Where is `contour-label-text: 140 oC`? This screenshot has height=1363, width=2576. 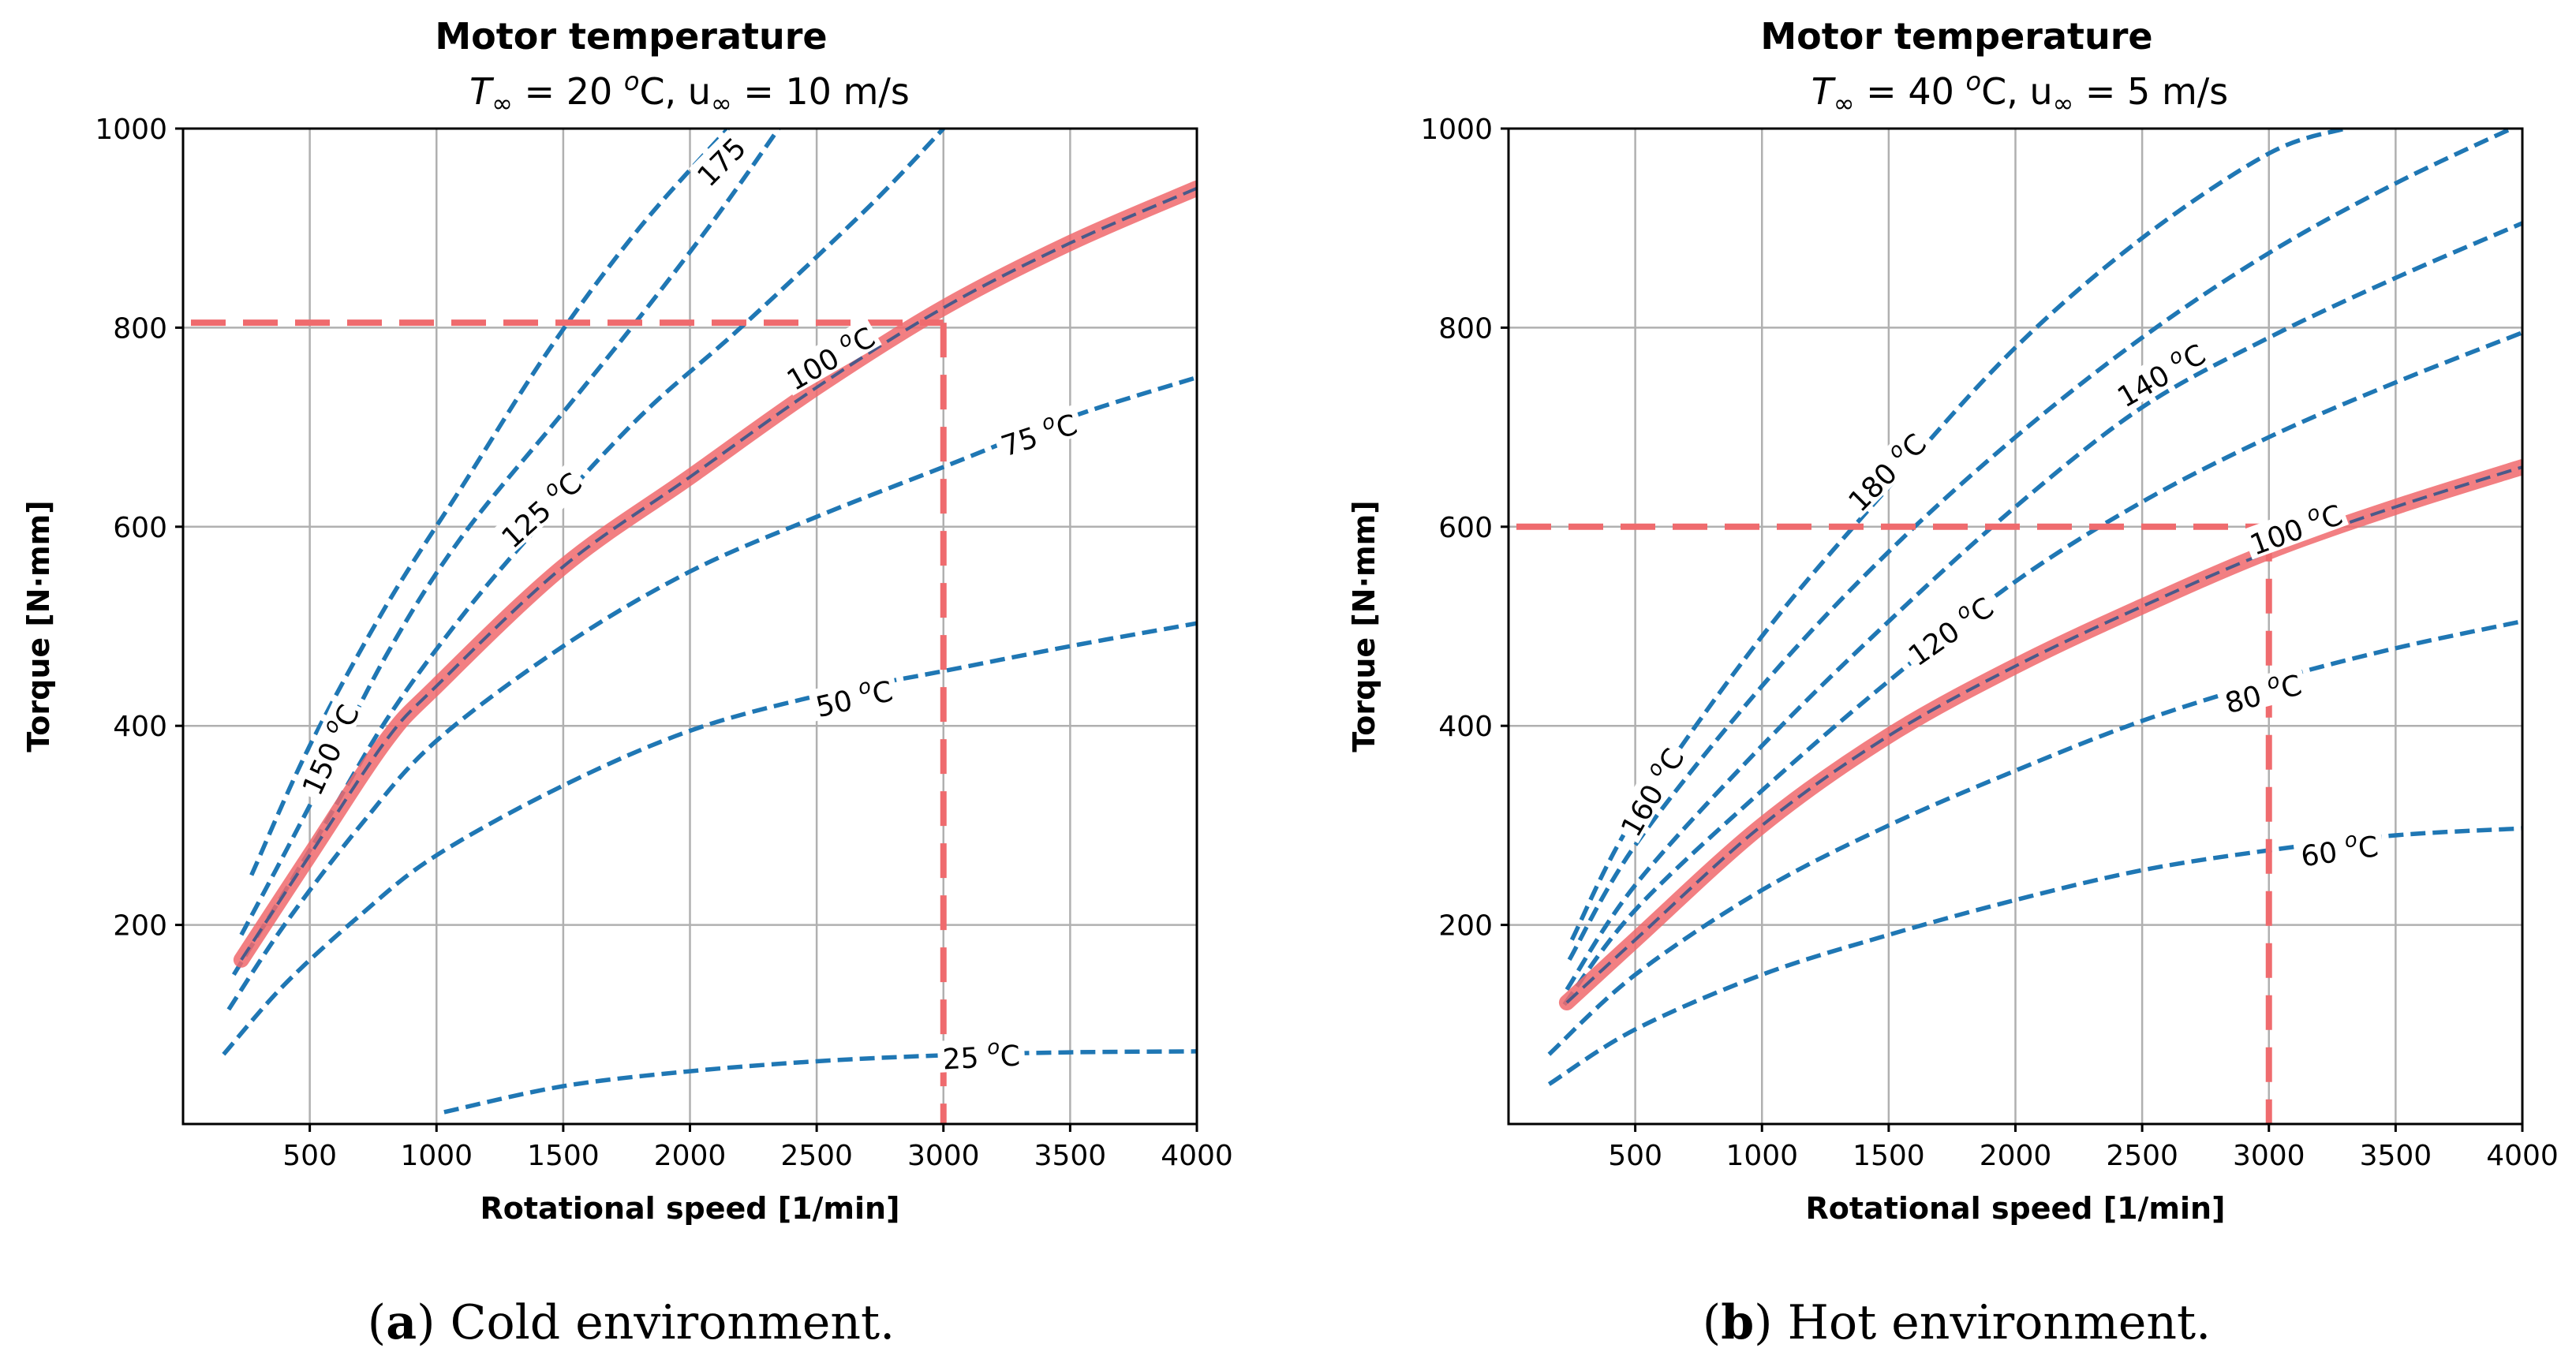 contour-label-text: 140 oC is located at coordinates (2160, 374).